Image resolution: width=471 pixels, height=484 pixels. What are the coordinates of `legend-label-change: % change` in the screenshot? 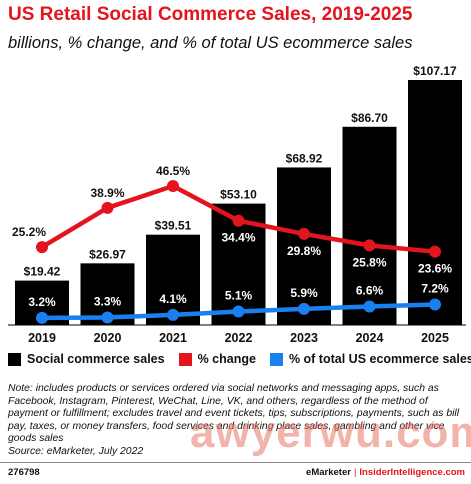 It's located at (226, 359).